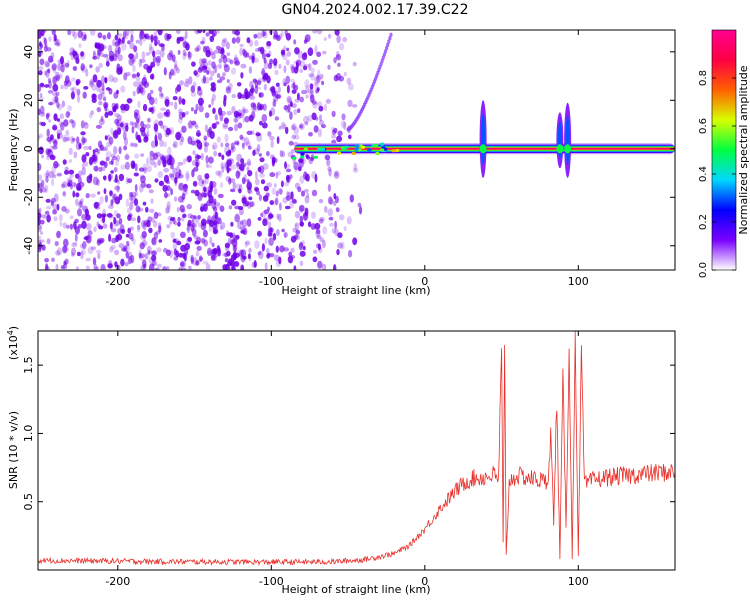 This screenshot has height=600, width=750. What do you see at coordinates (28, 197) in the screenshot?
I see `heatmap-y-tick-label: -20` at bounding box center [28, 197].